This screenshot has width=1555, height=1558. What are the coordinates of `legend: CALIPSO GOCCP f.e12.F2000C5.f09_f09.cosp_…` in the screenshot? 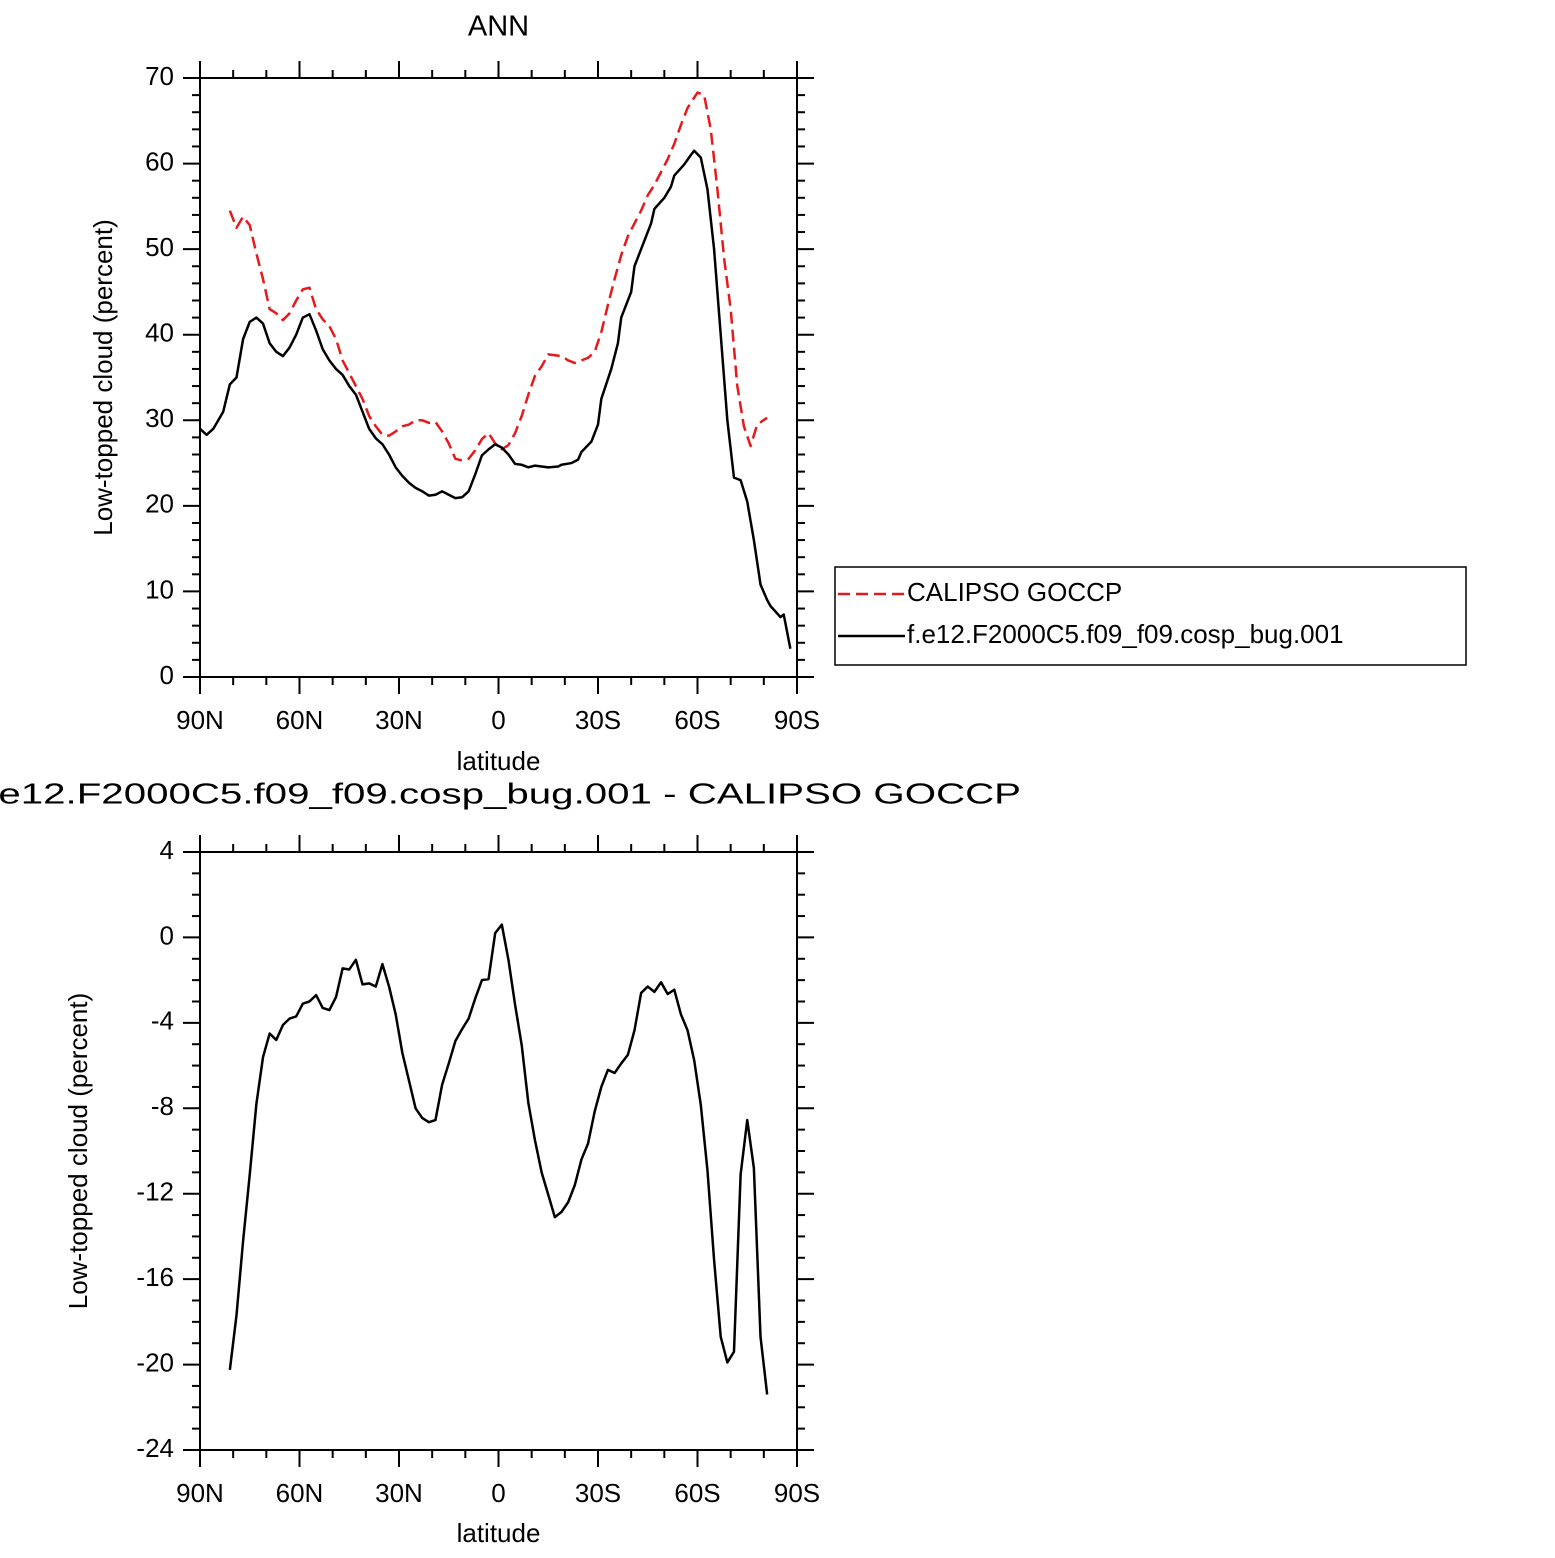 It's located at (1150, 616).